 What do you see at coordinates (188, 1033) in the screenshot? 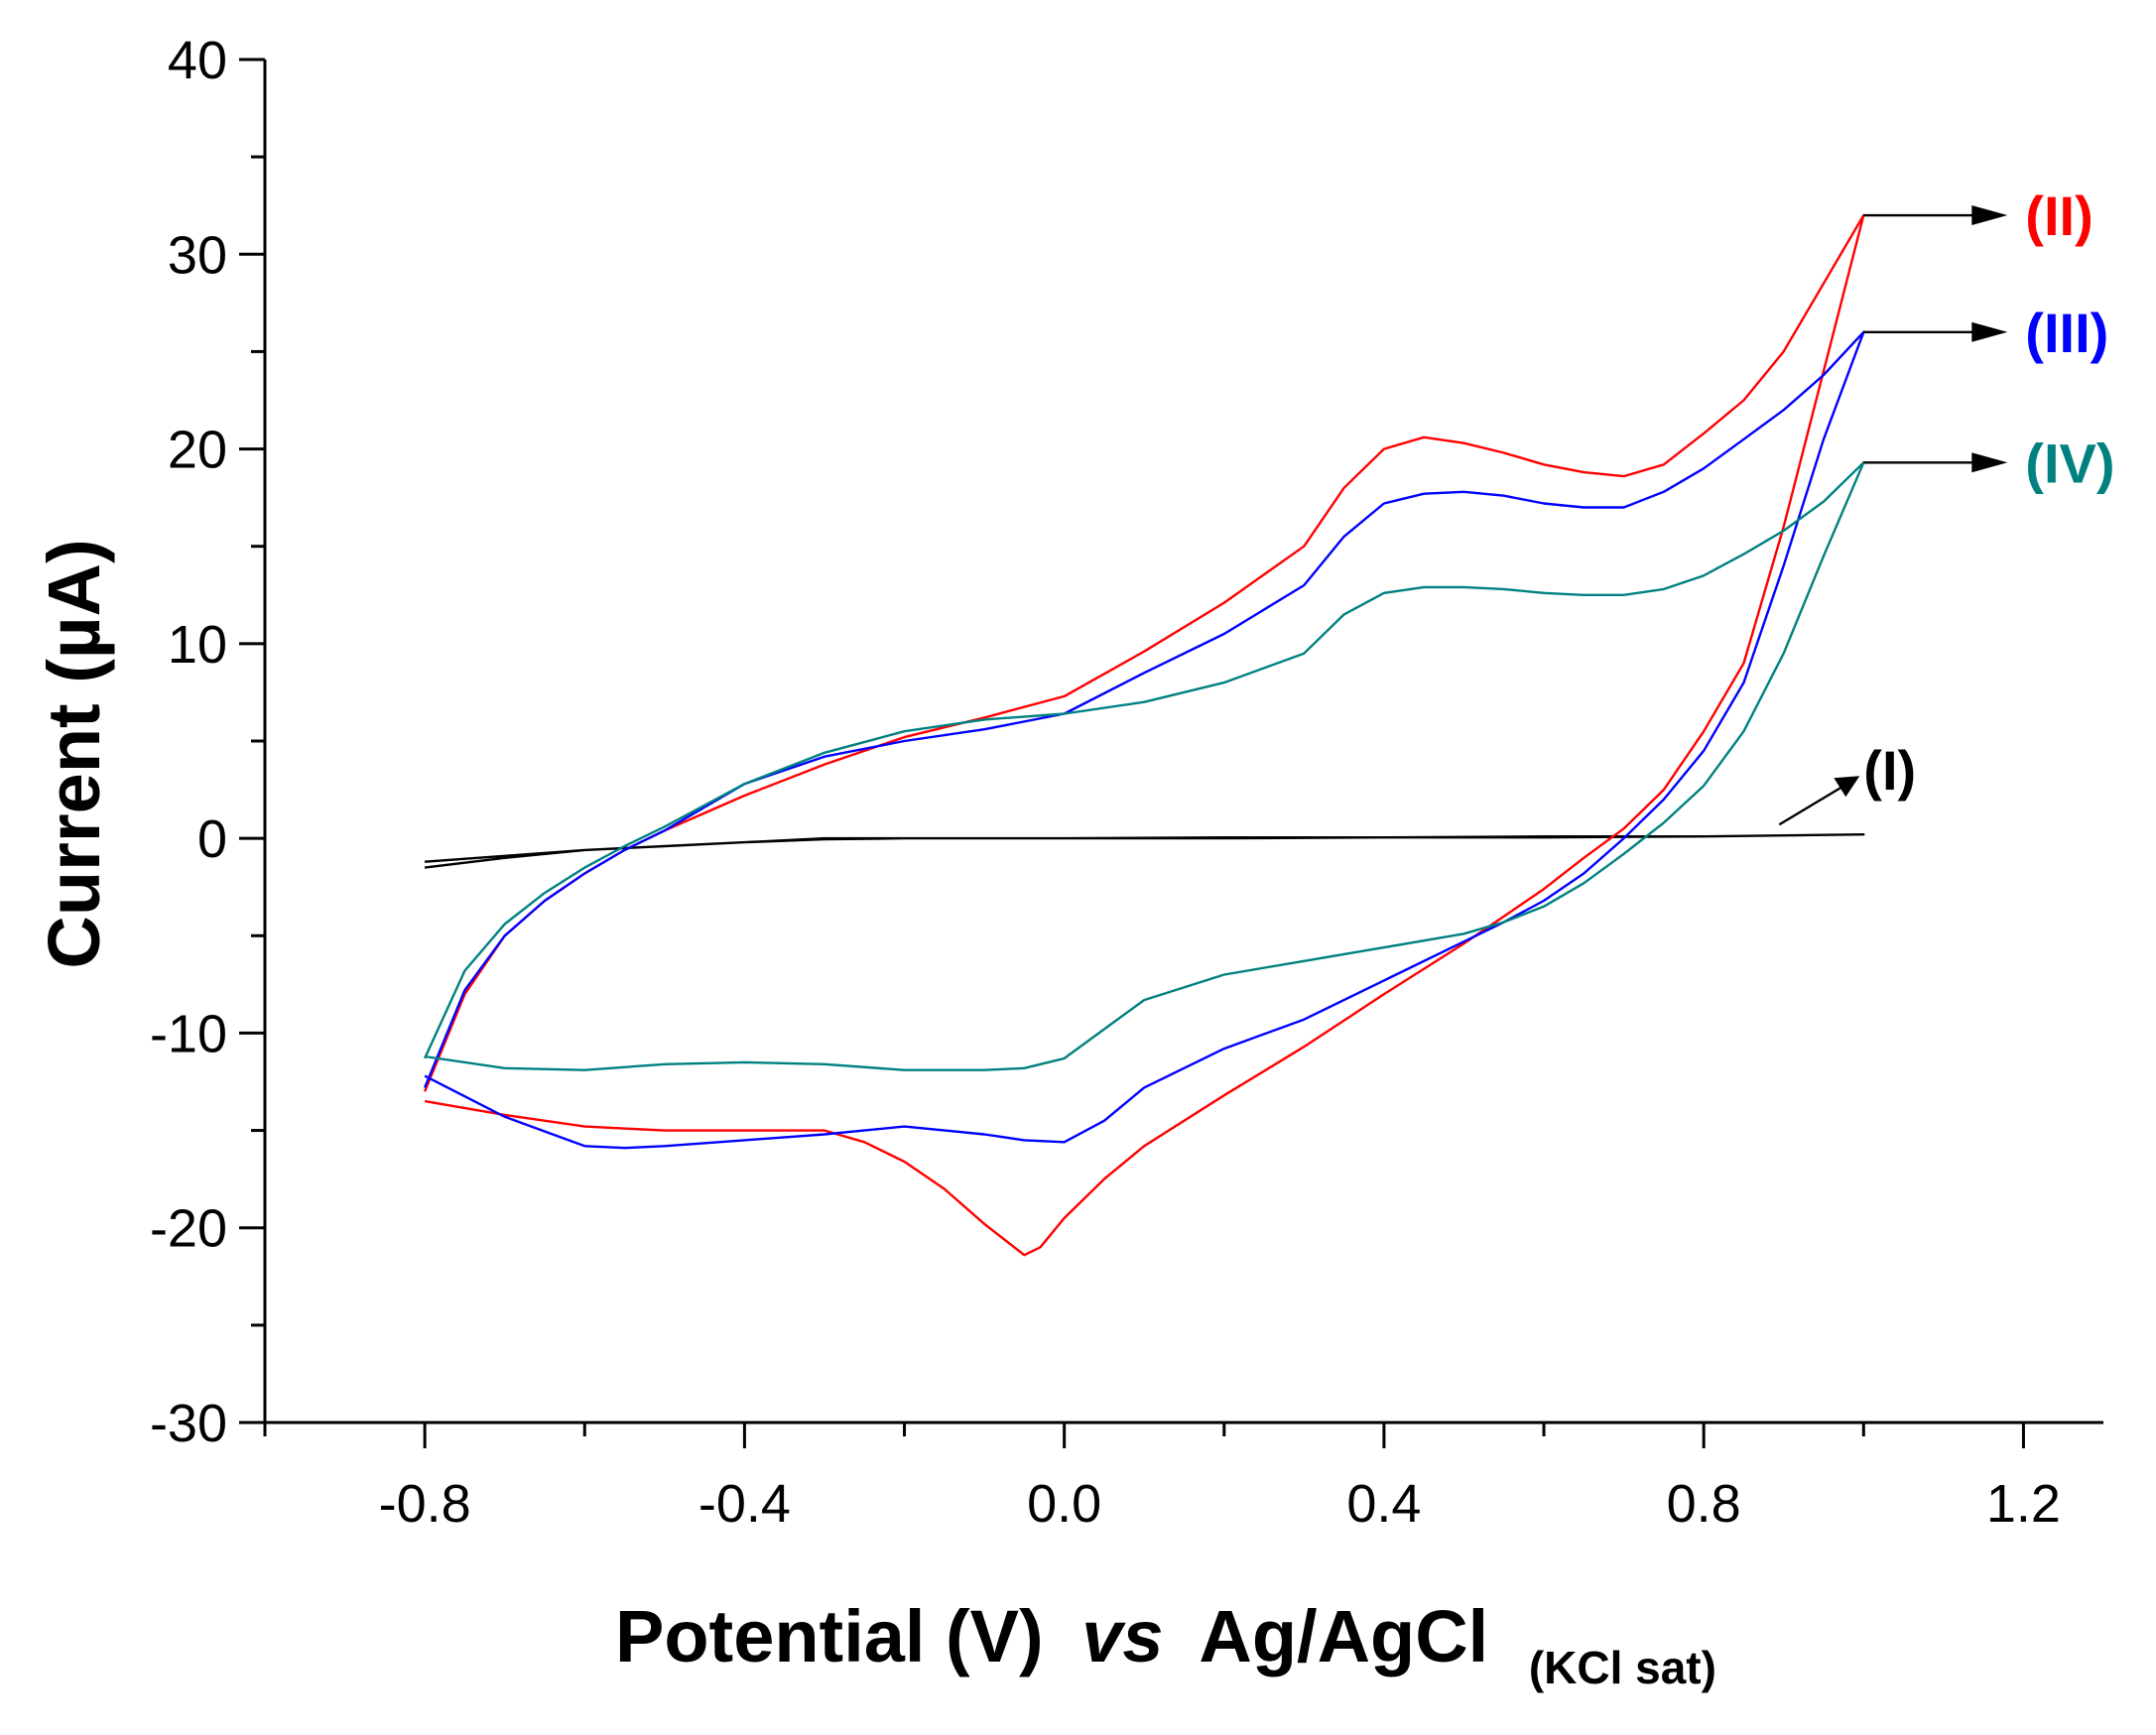
I see `y-tick-label: -10` at bounding box center [188, 1033].